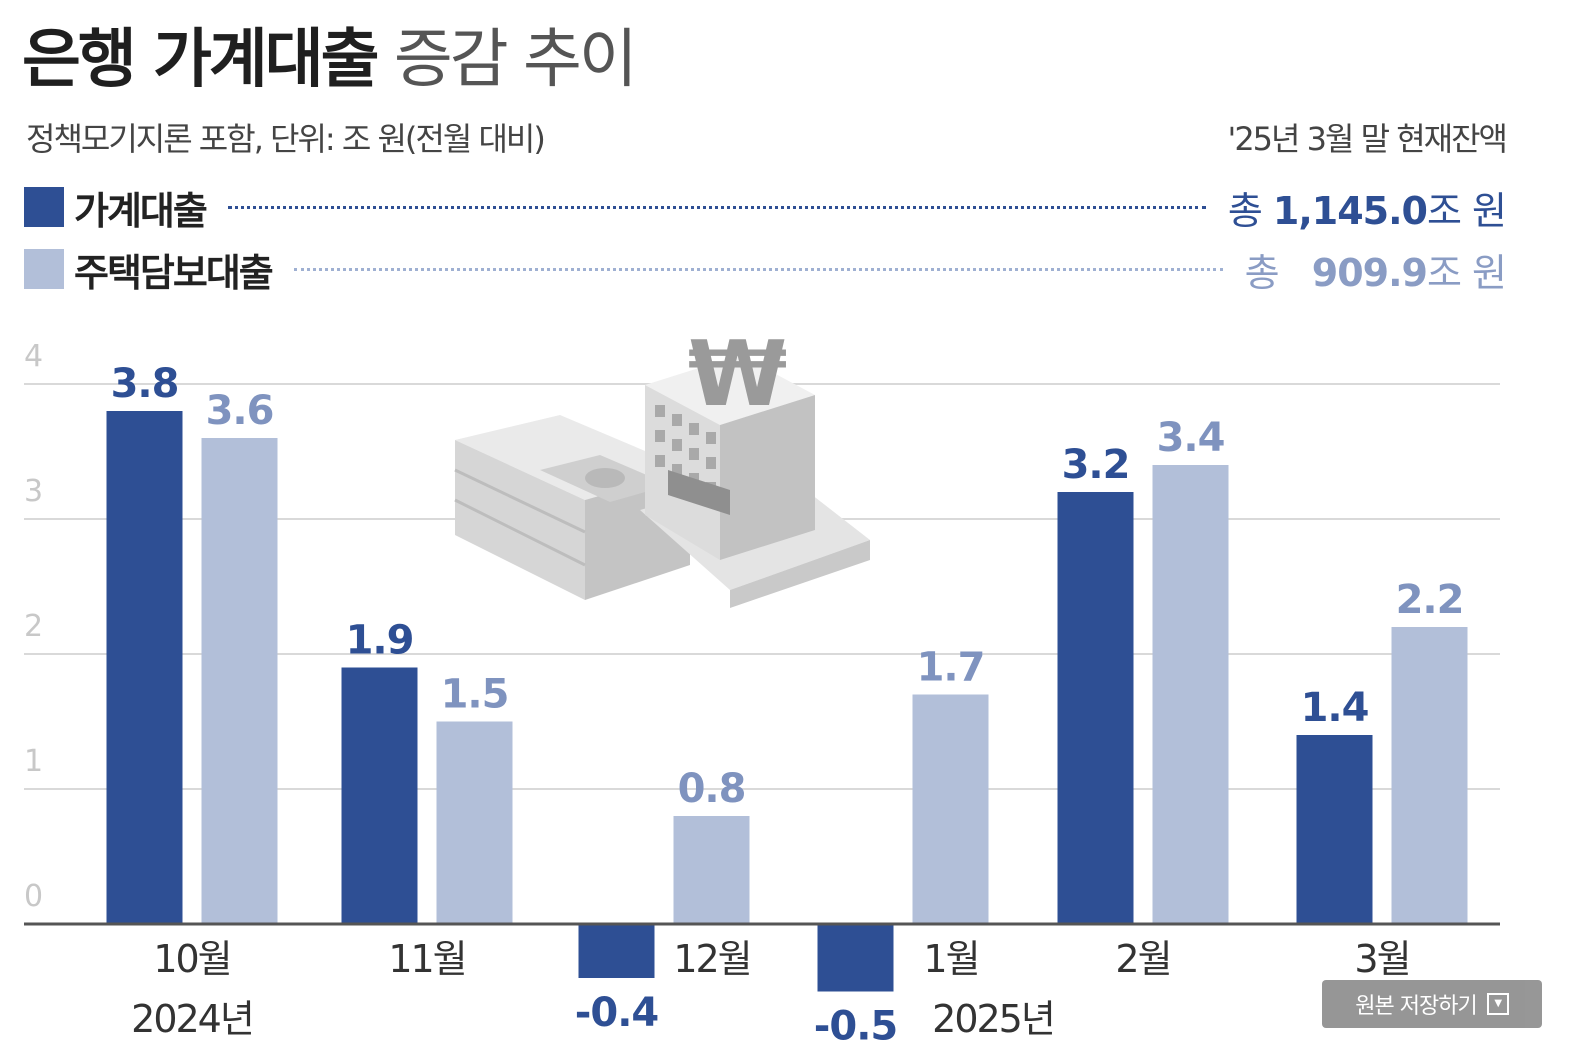 This screenshot has width=1580, height=1064. Describe the element at coordinates (616, 1013) in the screenshot. I see `data-label: -0.4` at that location.